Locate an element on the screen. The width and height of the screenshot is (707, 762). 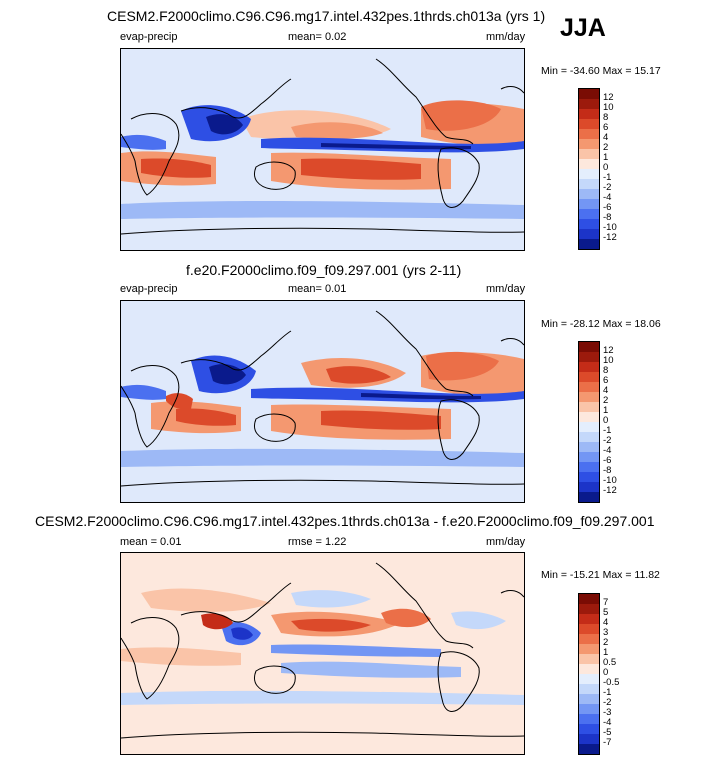
p1-asia-coast is located at coordinates (236, 98).